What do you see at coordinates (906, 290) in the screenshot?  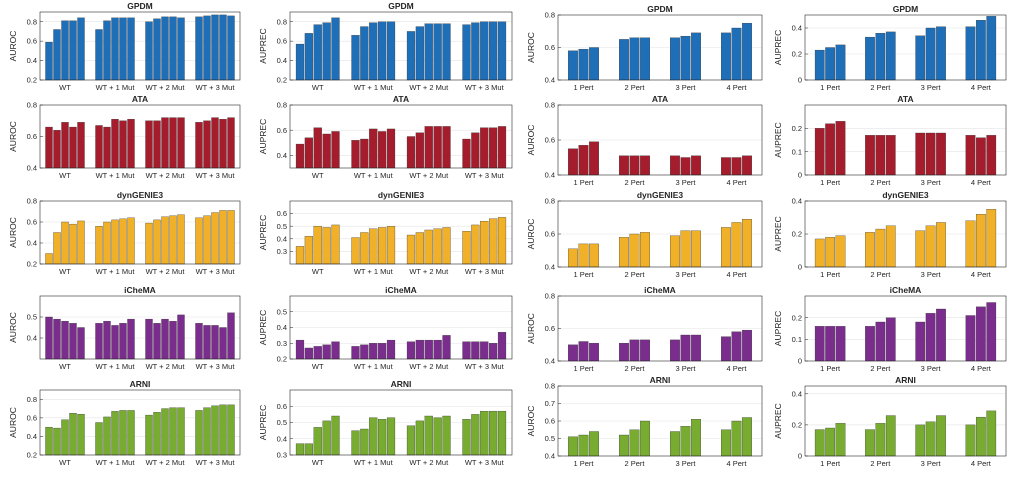 I see `panel-title: iCheMA` at bounding box center [906, 290].